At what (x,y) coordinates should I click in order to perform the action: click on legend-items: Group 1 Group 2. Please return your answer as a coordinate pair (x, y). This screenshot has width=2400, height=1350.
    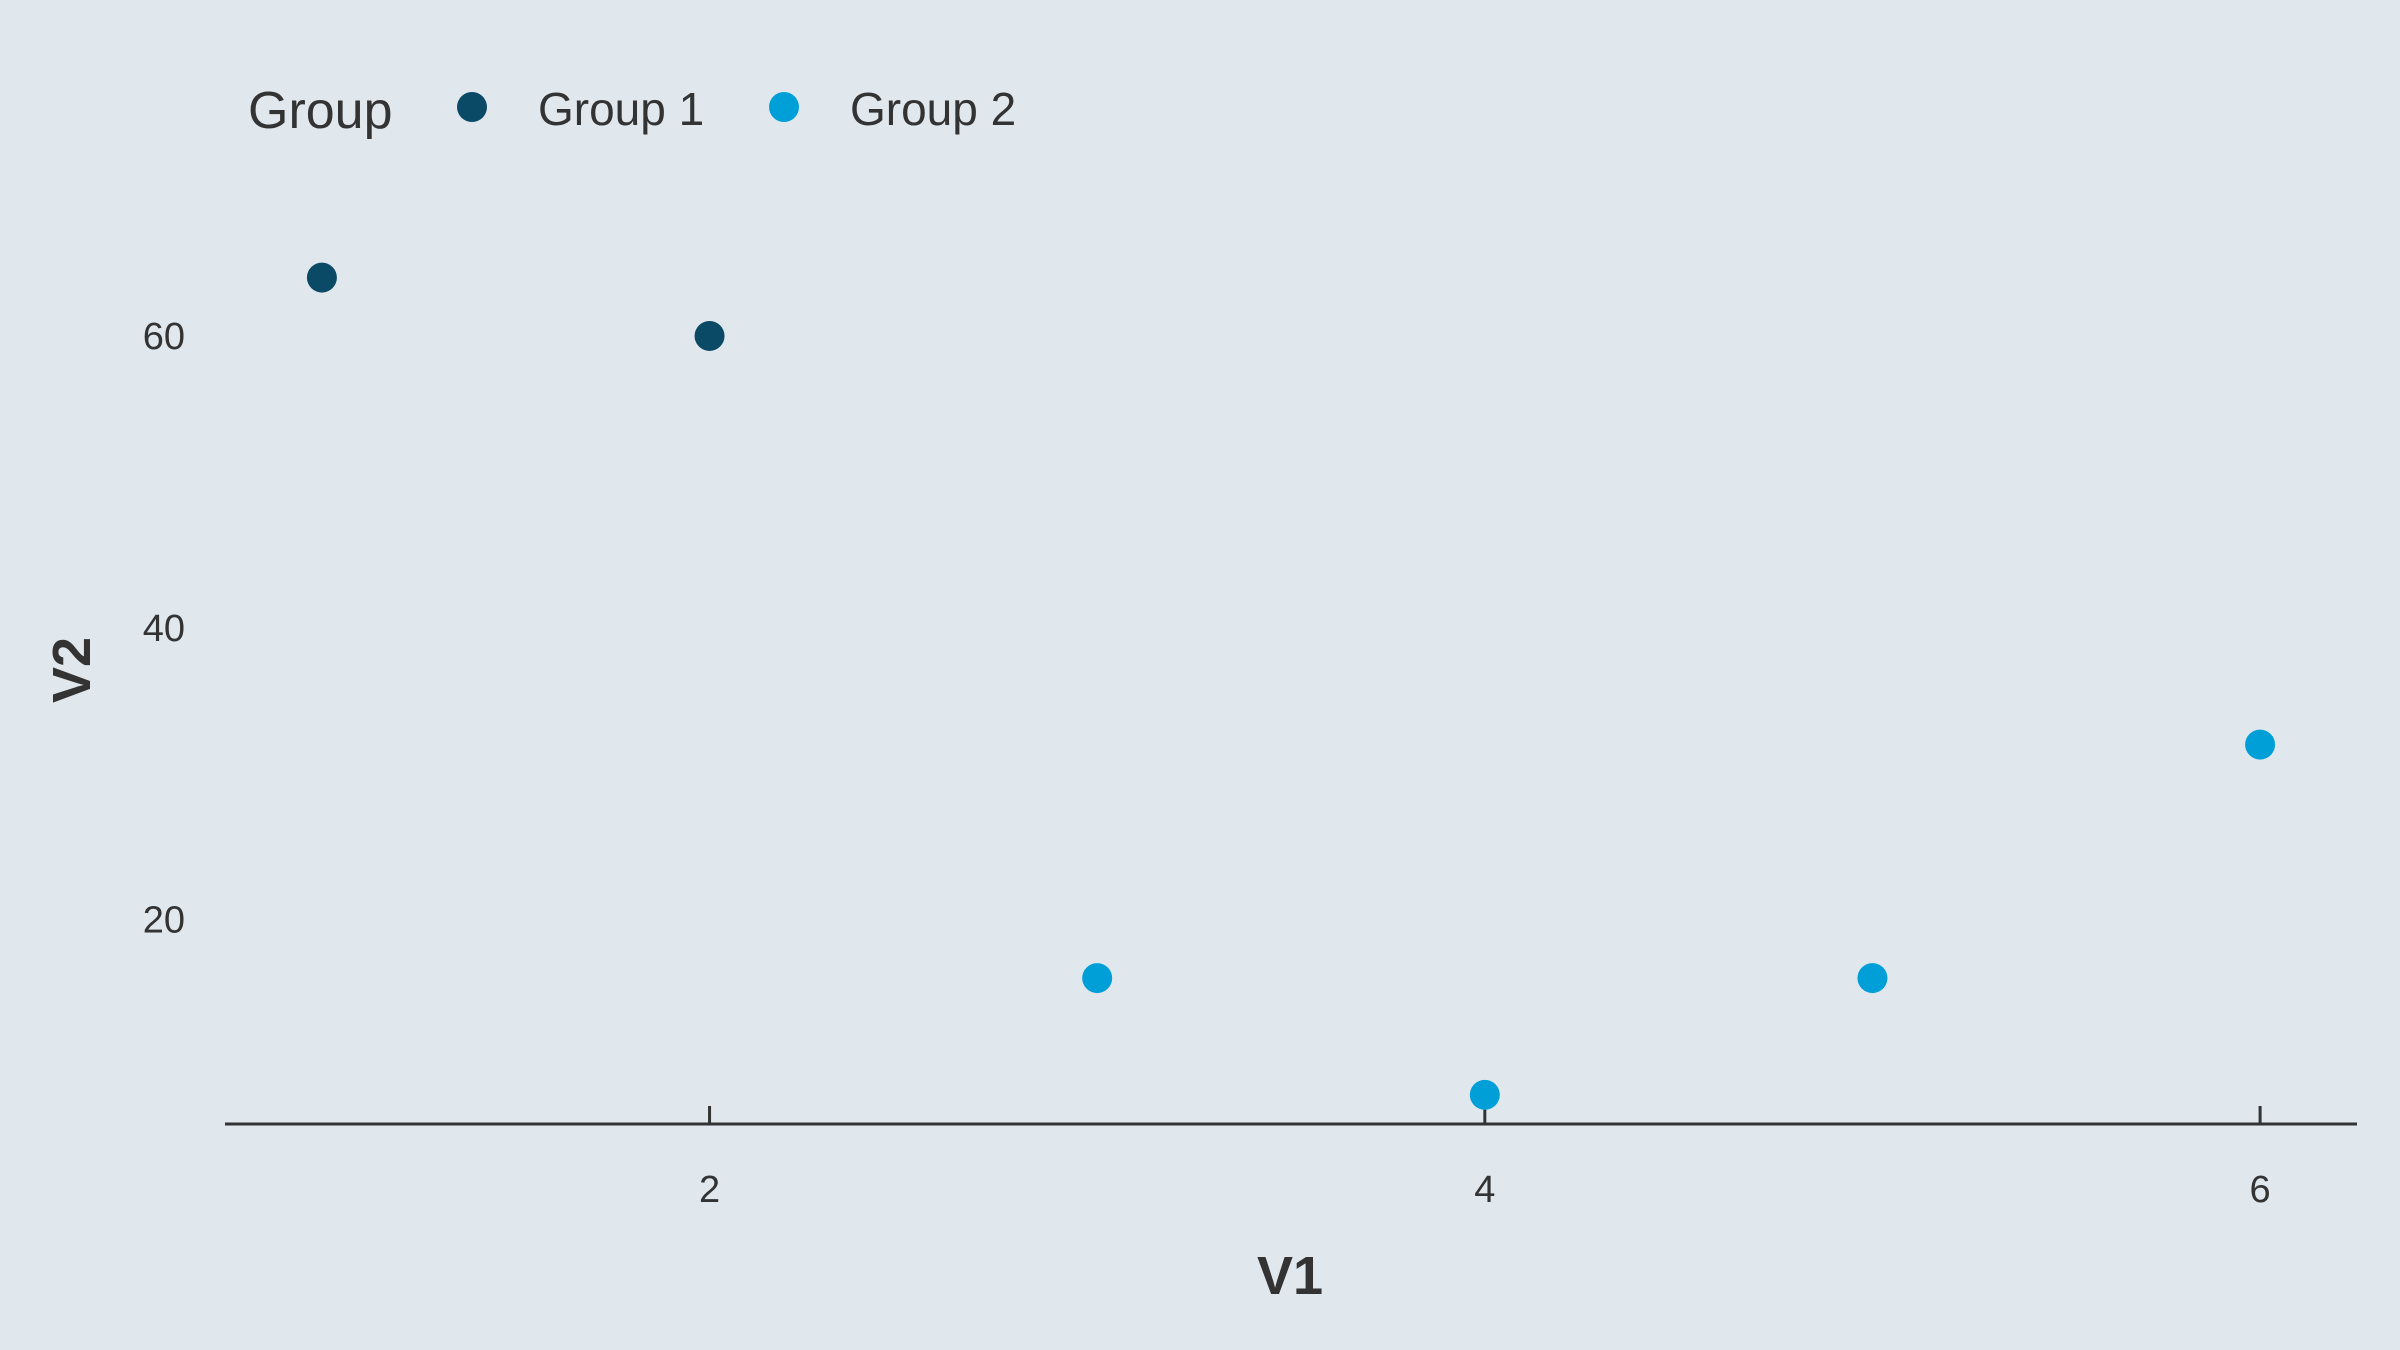
    Looking at the image, I should click on (736, 109).